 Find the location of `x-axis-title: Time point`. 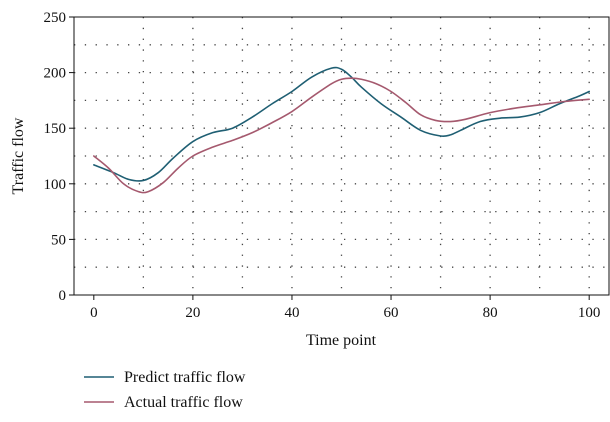

x-axis-title: Time point is located at coordinates (341, 340).